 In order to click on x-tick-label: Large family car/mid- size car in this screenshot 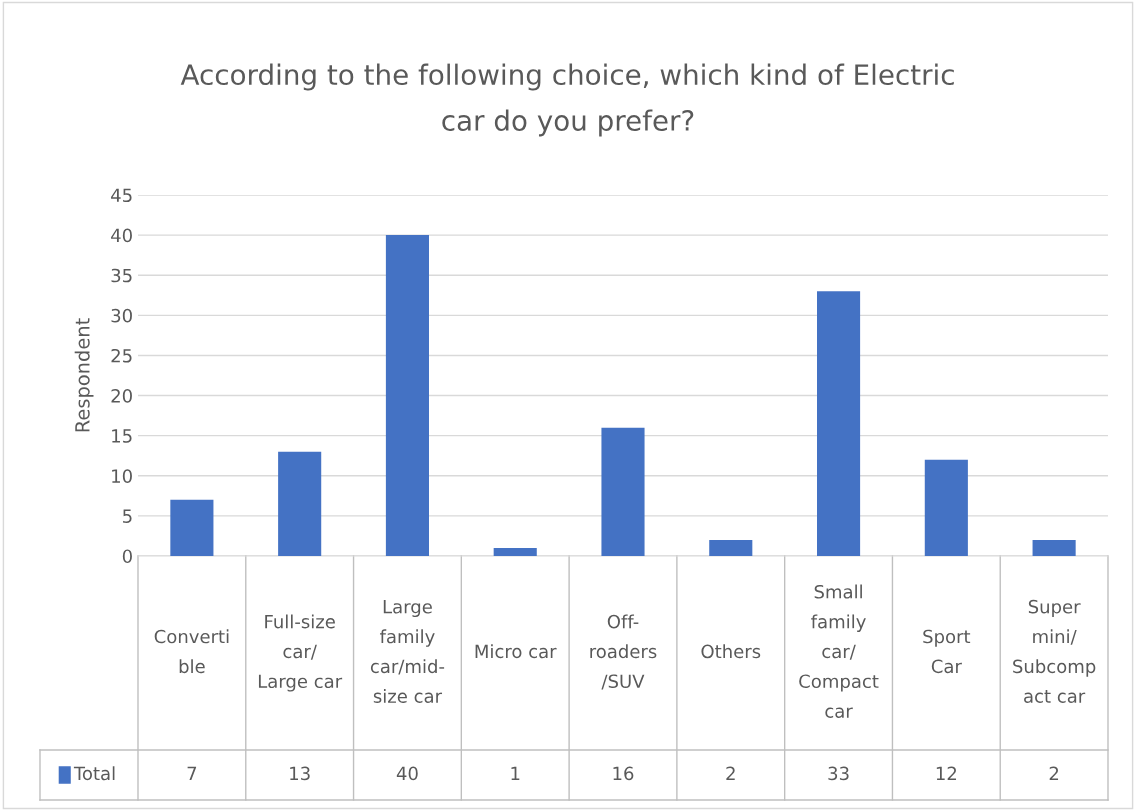, I will do `click(407, 651)`.